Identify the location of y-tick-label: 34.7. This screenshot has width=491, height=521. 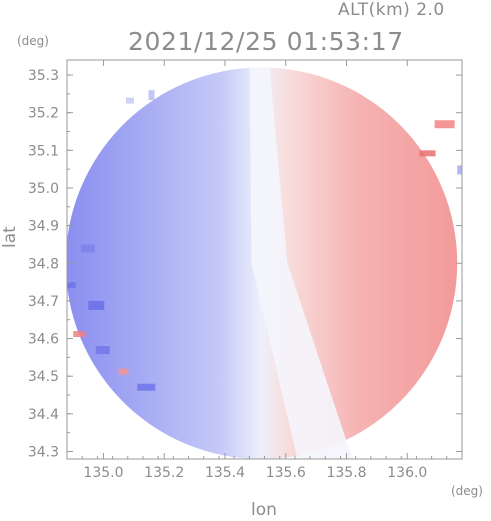
(43, 302).